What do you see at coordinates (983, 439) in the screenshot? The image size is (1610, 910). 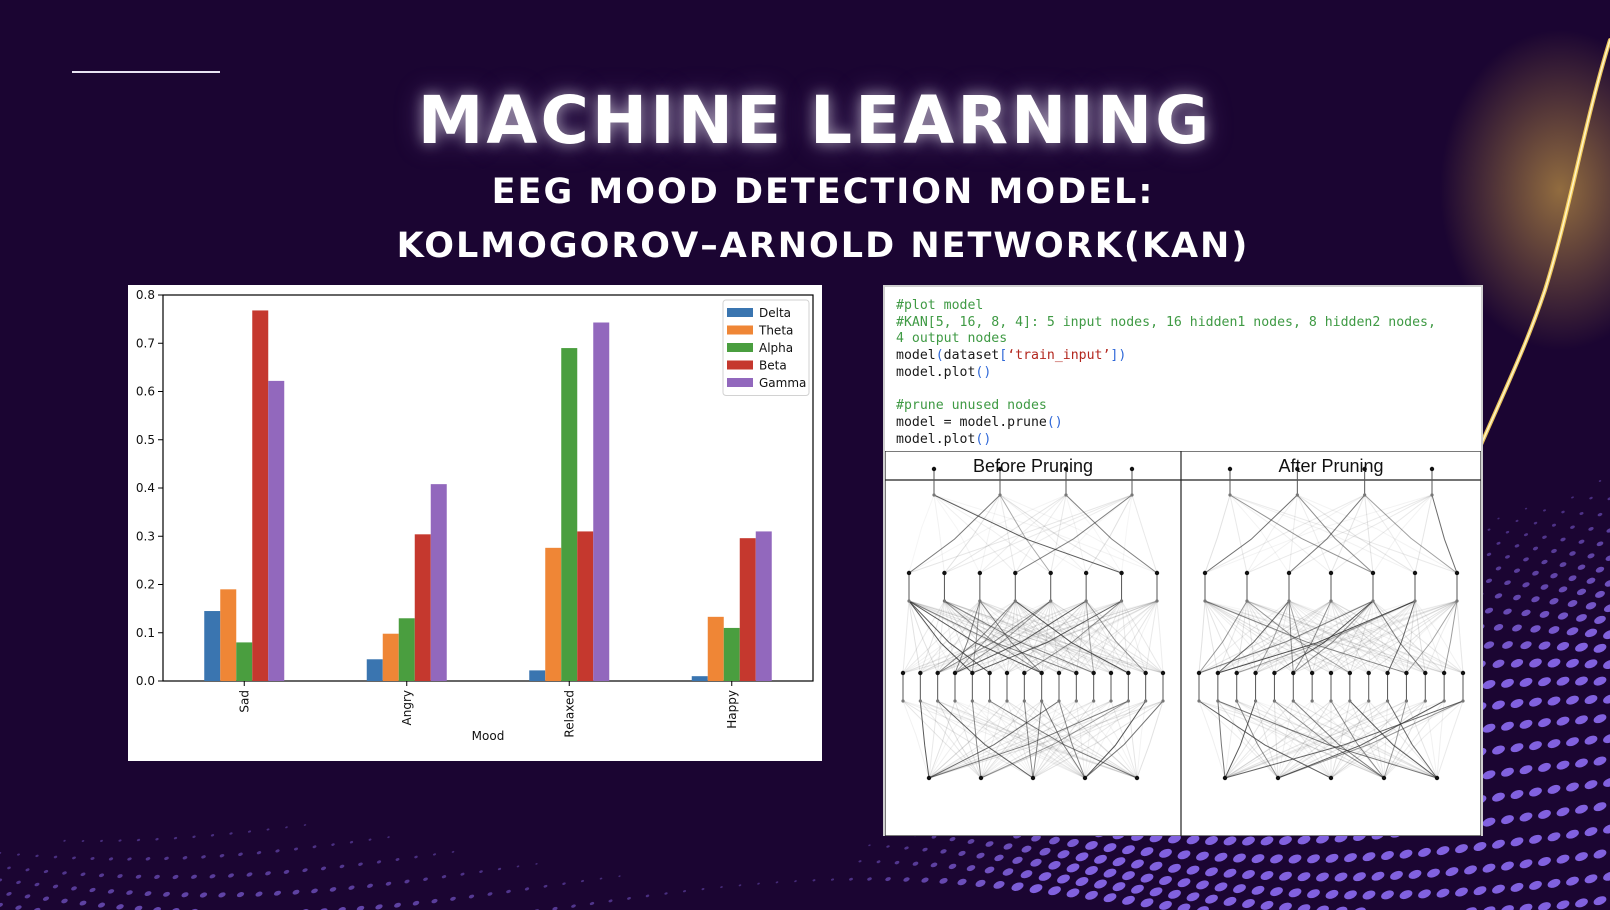 I see `code-token: ()` at bounding box center [983, 439].